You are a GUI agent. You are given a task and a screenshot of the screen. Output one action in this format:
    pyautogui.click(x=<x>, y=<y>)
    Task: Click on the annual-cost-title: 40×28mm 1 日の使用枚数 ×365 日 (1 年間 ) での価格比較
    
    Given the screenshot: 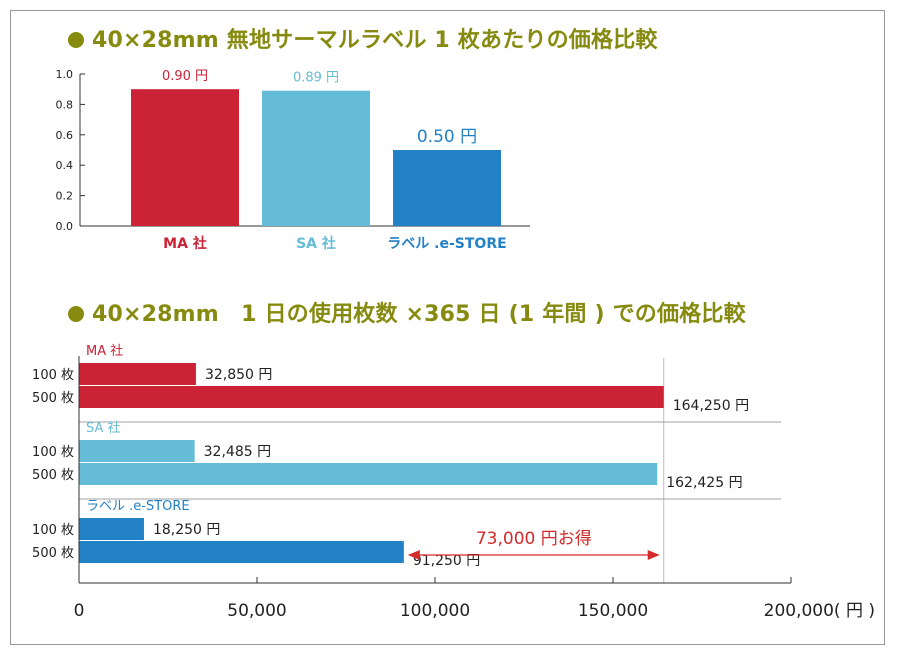 What is the action you would take?
    pyautogui.click(x=407, y=312)
    